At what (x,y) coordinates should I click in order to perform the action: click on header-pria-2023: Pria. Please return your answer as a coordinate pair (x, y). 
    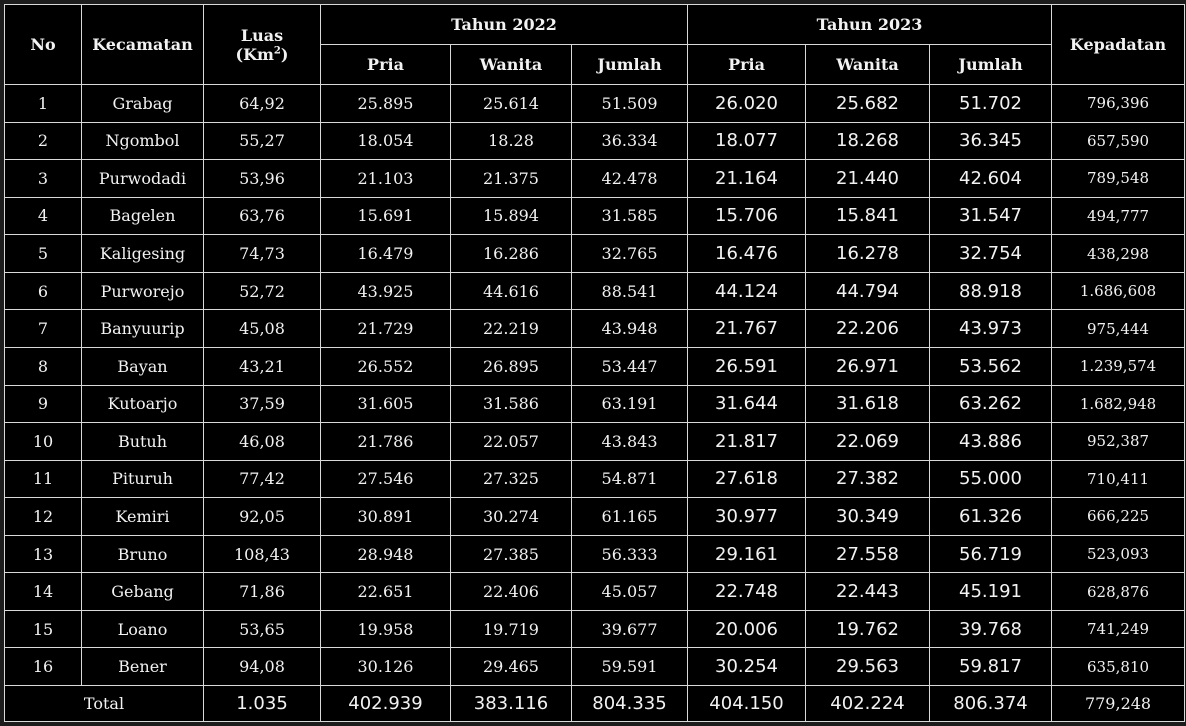
    Looking at the image, I should click on (747, 64).